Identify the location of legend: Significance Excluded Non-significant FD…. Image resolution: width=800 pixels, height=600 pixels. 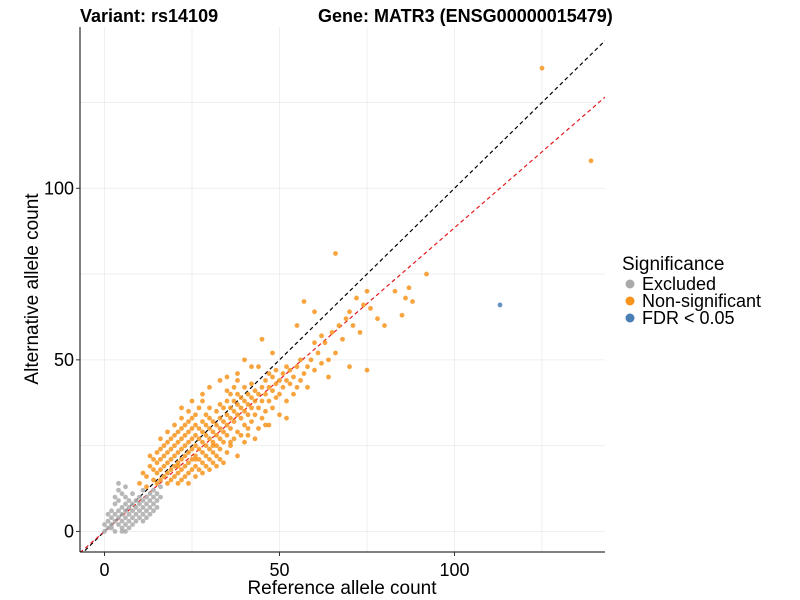
(691, 291).